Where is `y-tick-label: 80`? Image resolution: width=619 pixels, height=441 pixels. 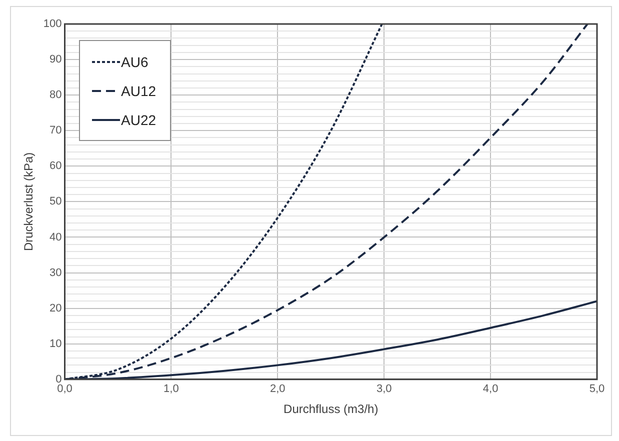
y-tick-label: 80 is located at coordinates (56, 95).